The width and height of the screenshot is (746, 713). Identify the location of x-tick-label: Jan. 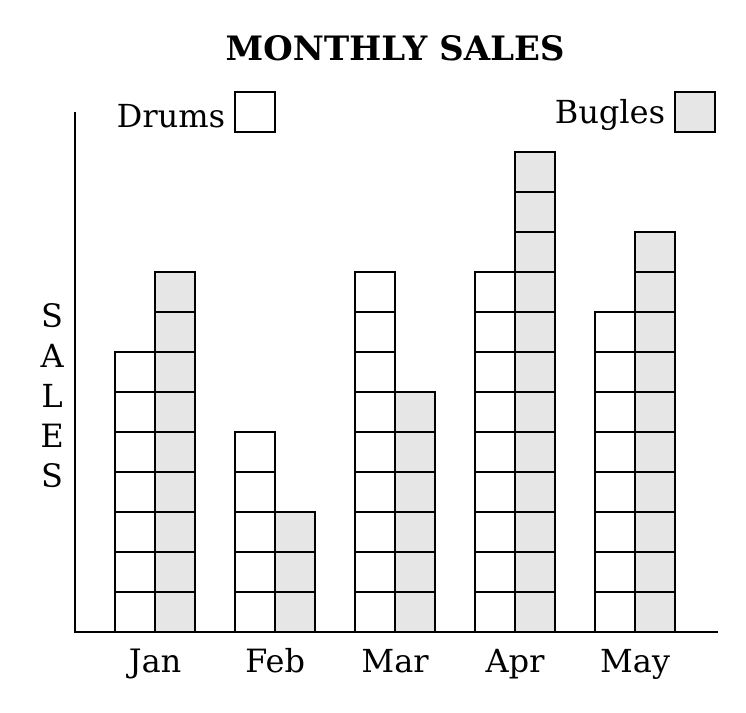
(154, 661).